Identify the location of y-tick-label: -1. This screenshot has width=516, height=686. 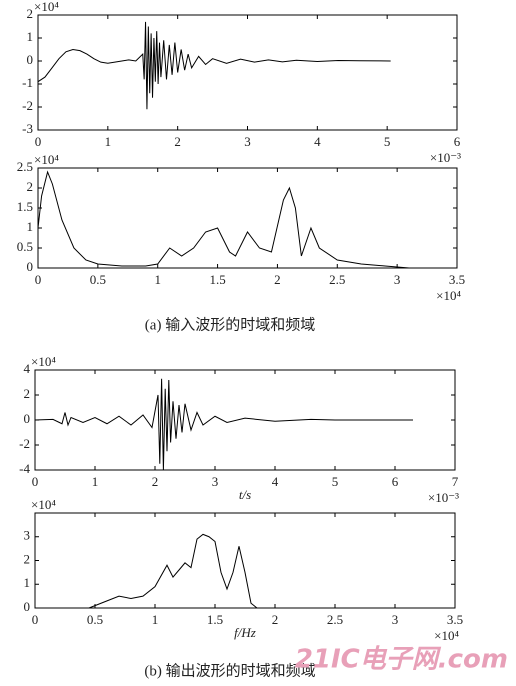
(27, 82).